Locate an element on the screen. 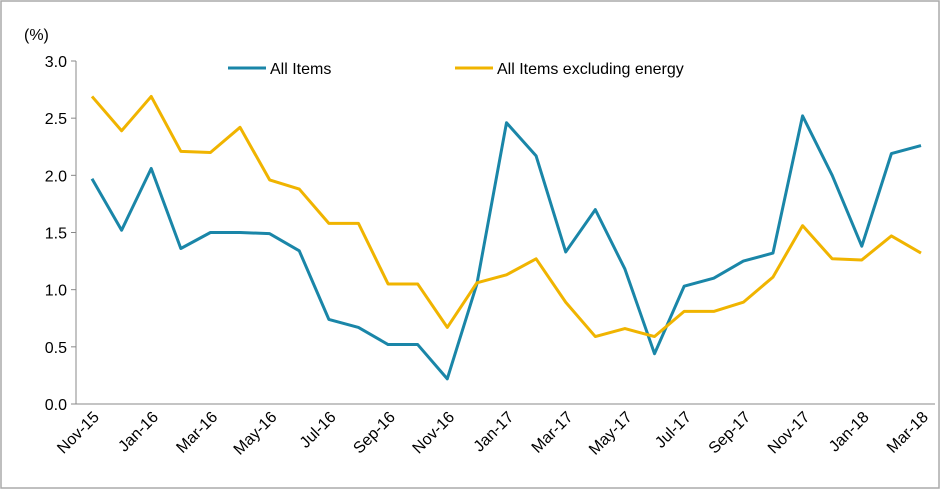 The image size is (940, 489). legend-label: All Items excluding energy is located at coordinates (590, 69).